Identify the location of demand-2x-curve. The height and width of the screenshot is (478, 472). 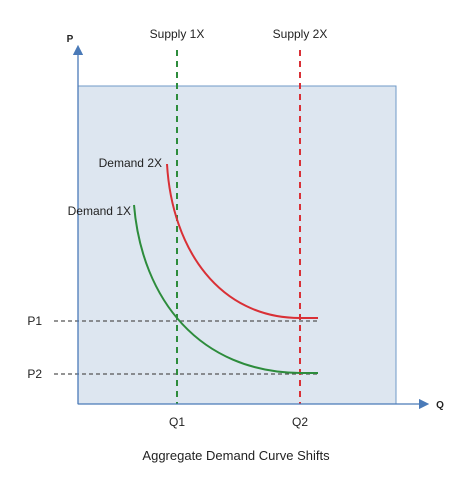
(242, 241).